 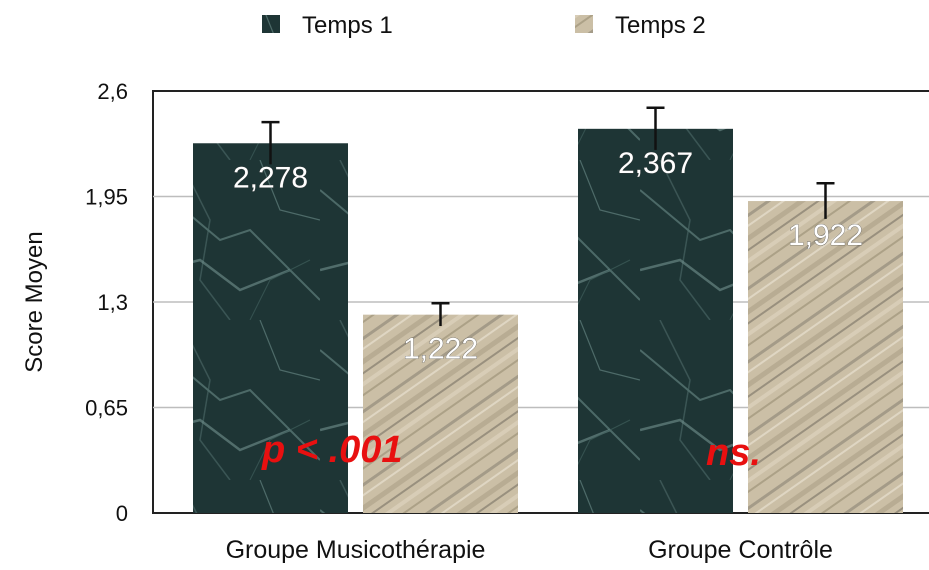 I want to click on significance-annotation: ns., so click(x=733, y=453).